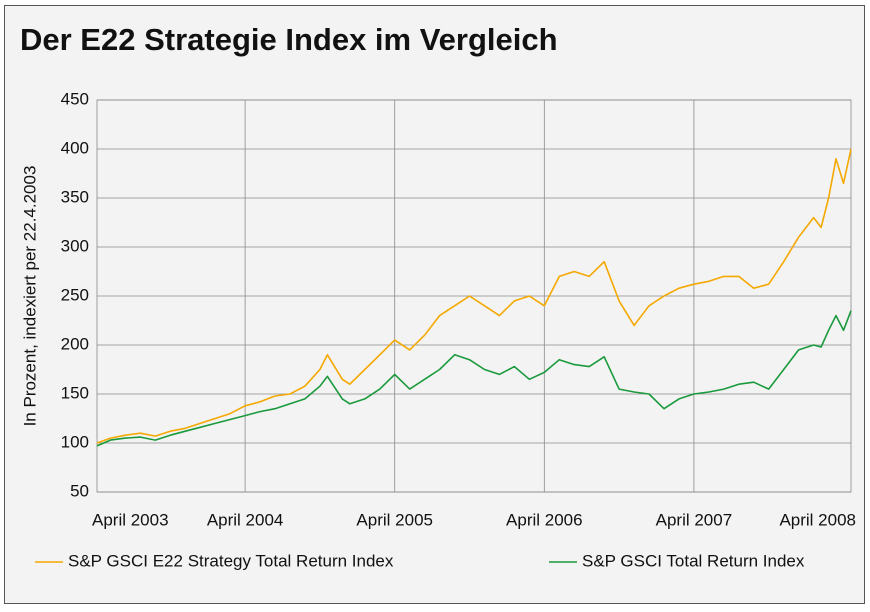 The image size is (870, 612). What do you see at coordinates (29, 296) in the screenshot?
I see `y-axis-title: In Prozent, indexiert per 22.4.2003` at bounding box center [29, 296].